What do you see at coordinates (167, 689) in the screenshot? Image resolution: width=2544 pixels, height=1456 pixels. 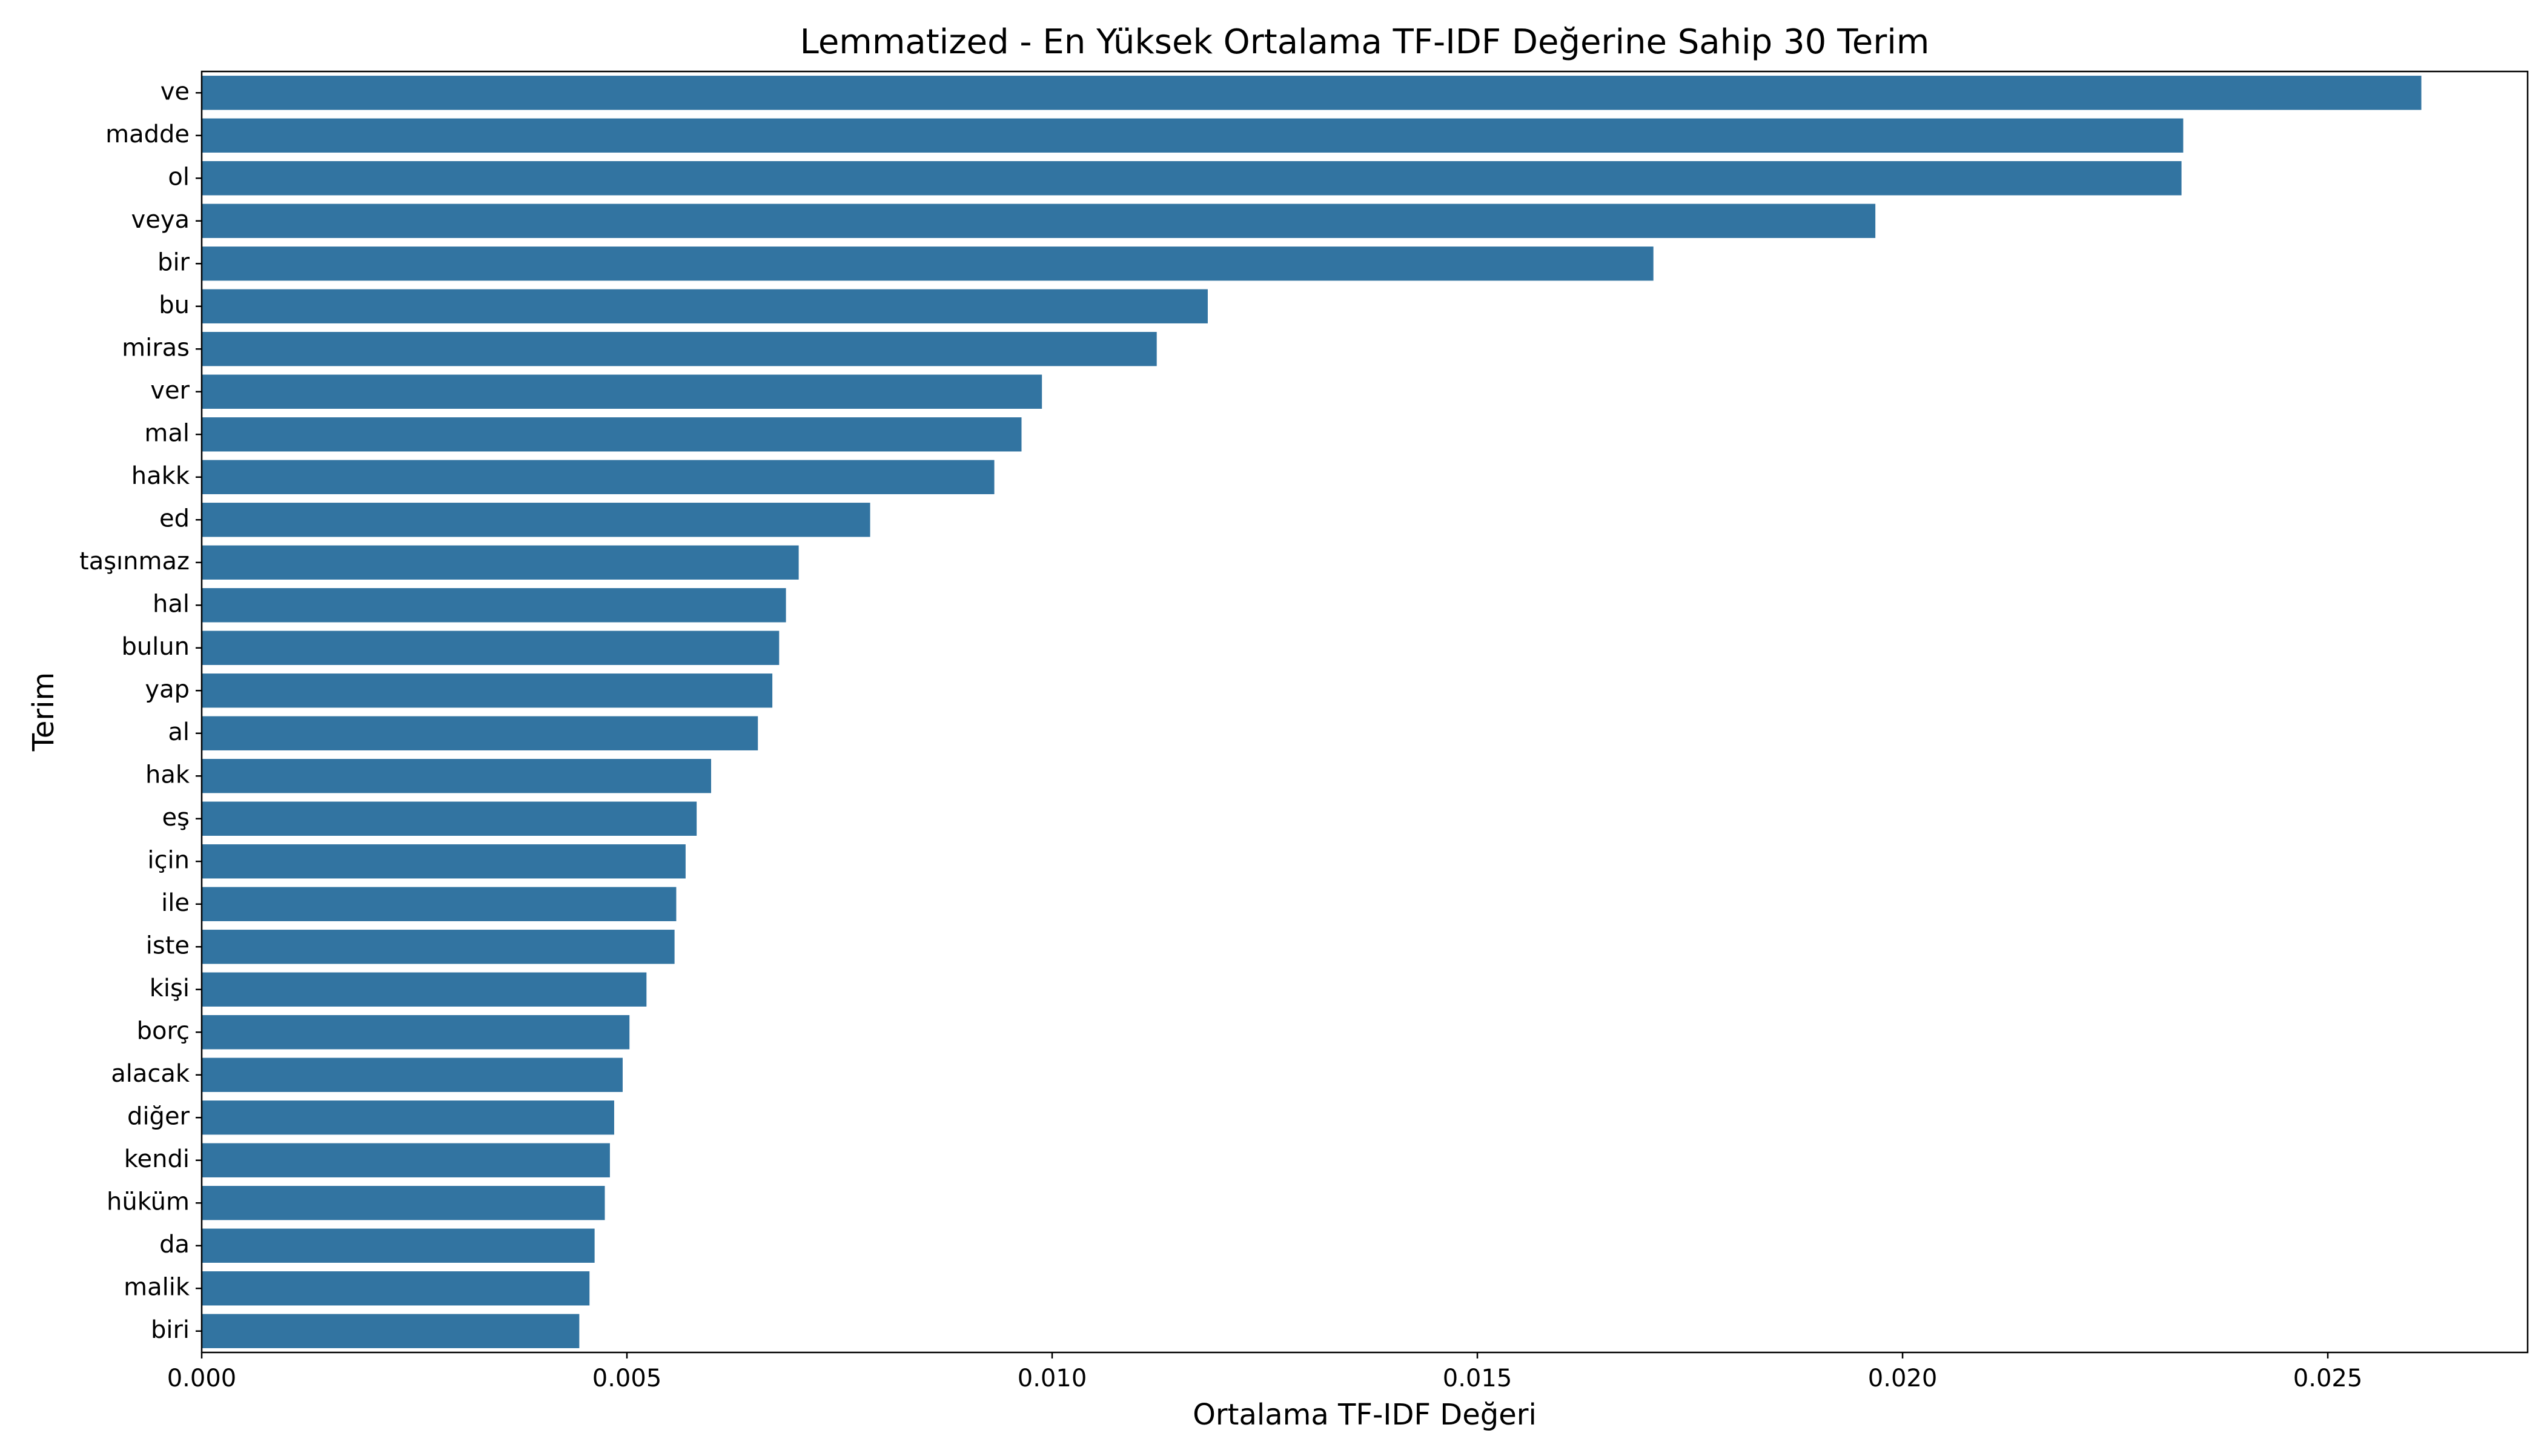 I see `y-tick-label: yap` at bounding box center [167, 689].